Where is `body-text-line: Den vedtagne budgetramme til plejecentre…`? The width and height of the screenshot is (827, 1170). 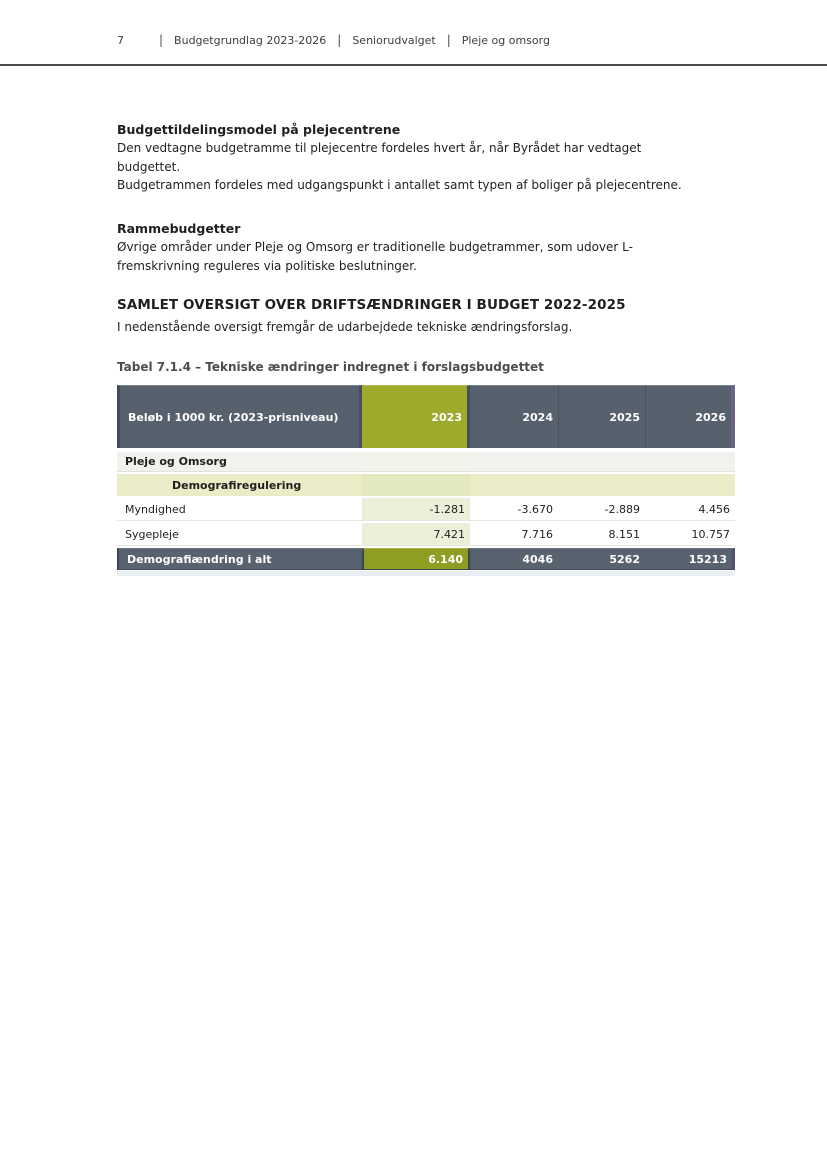 body-text-line: Den vedtagne budgetramme til plejecentre… is located at coordinates (379, 148).